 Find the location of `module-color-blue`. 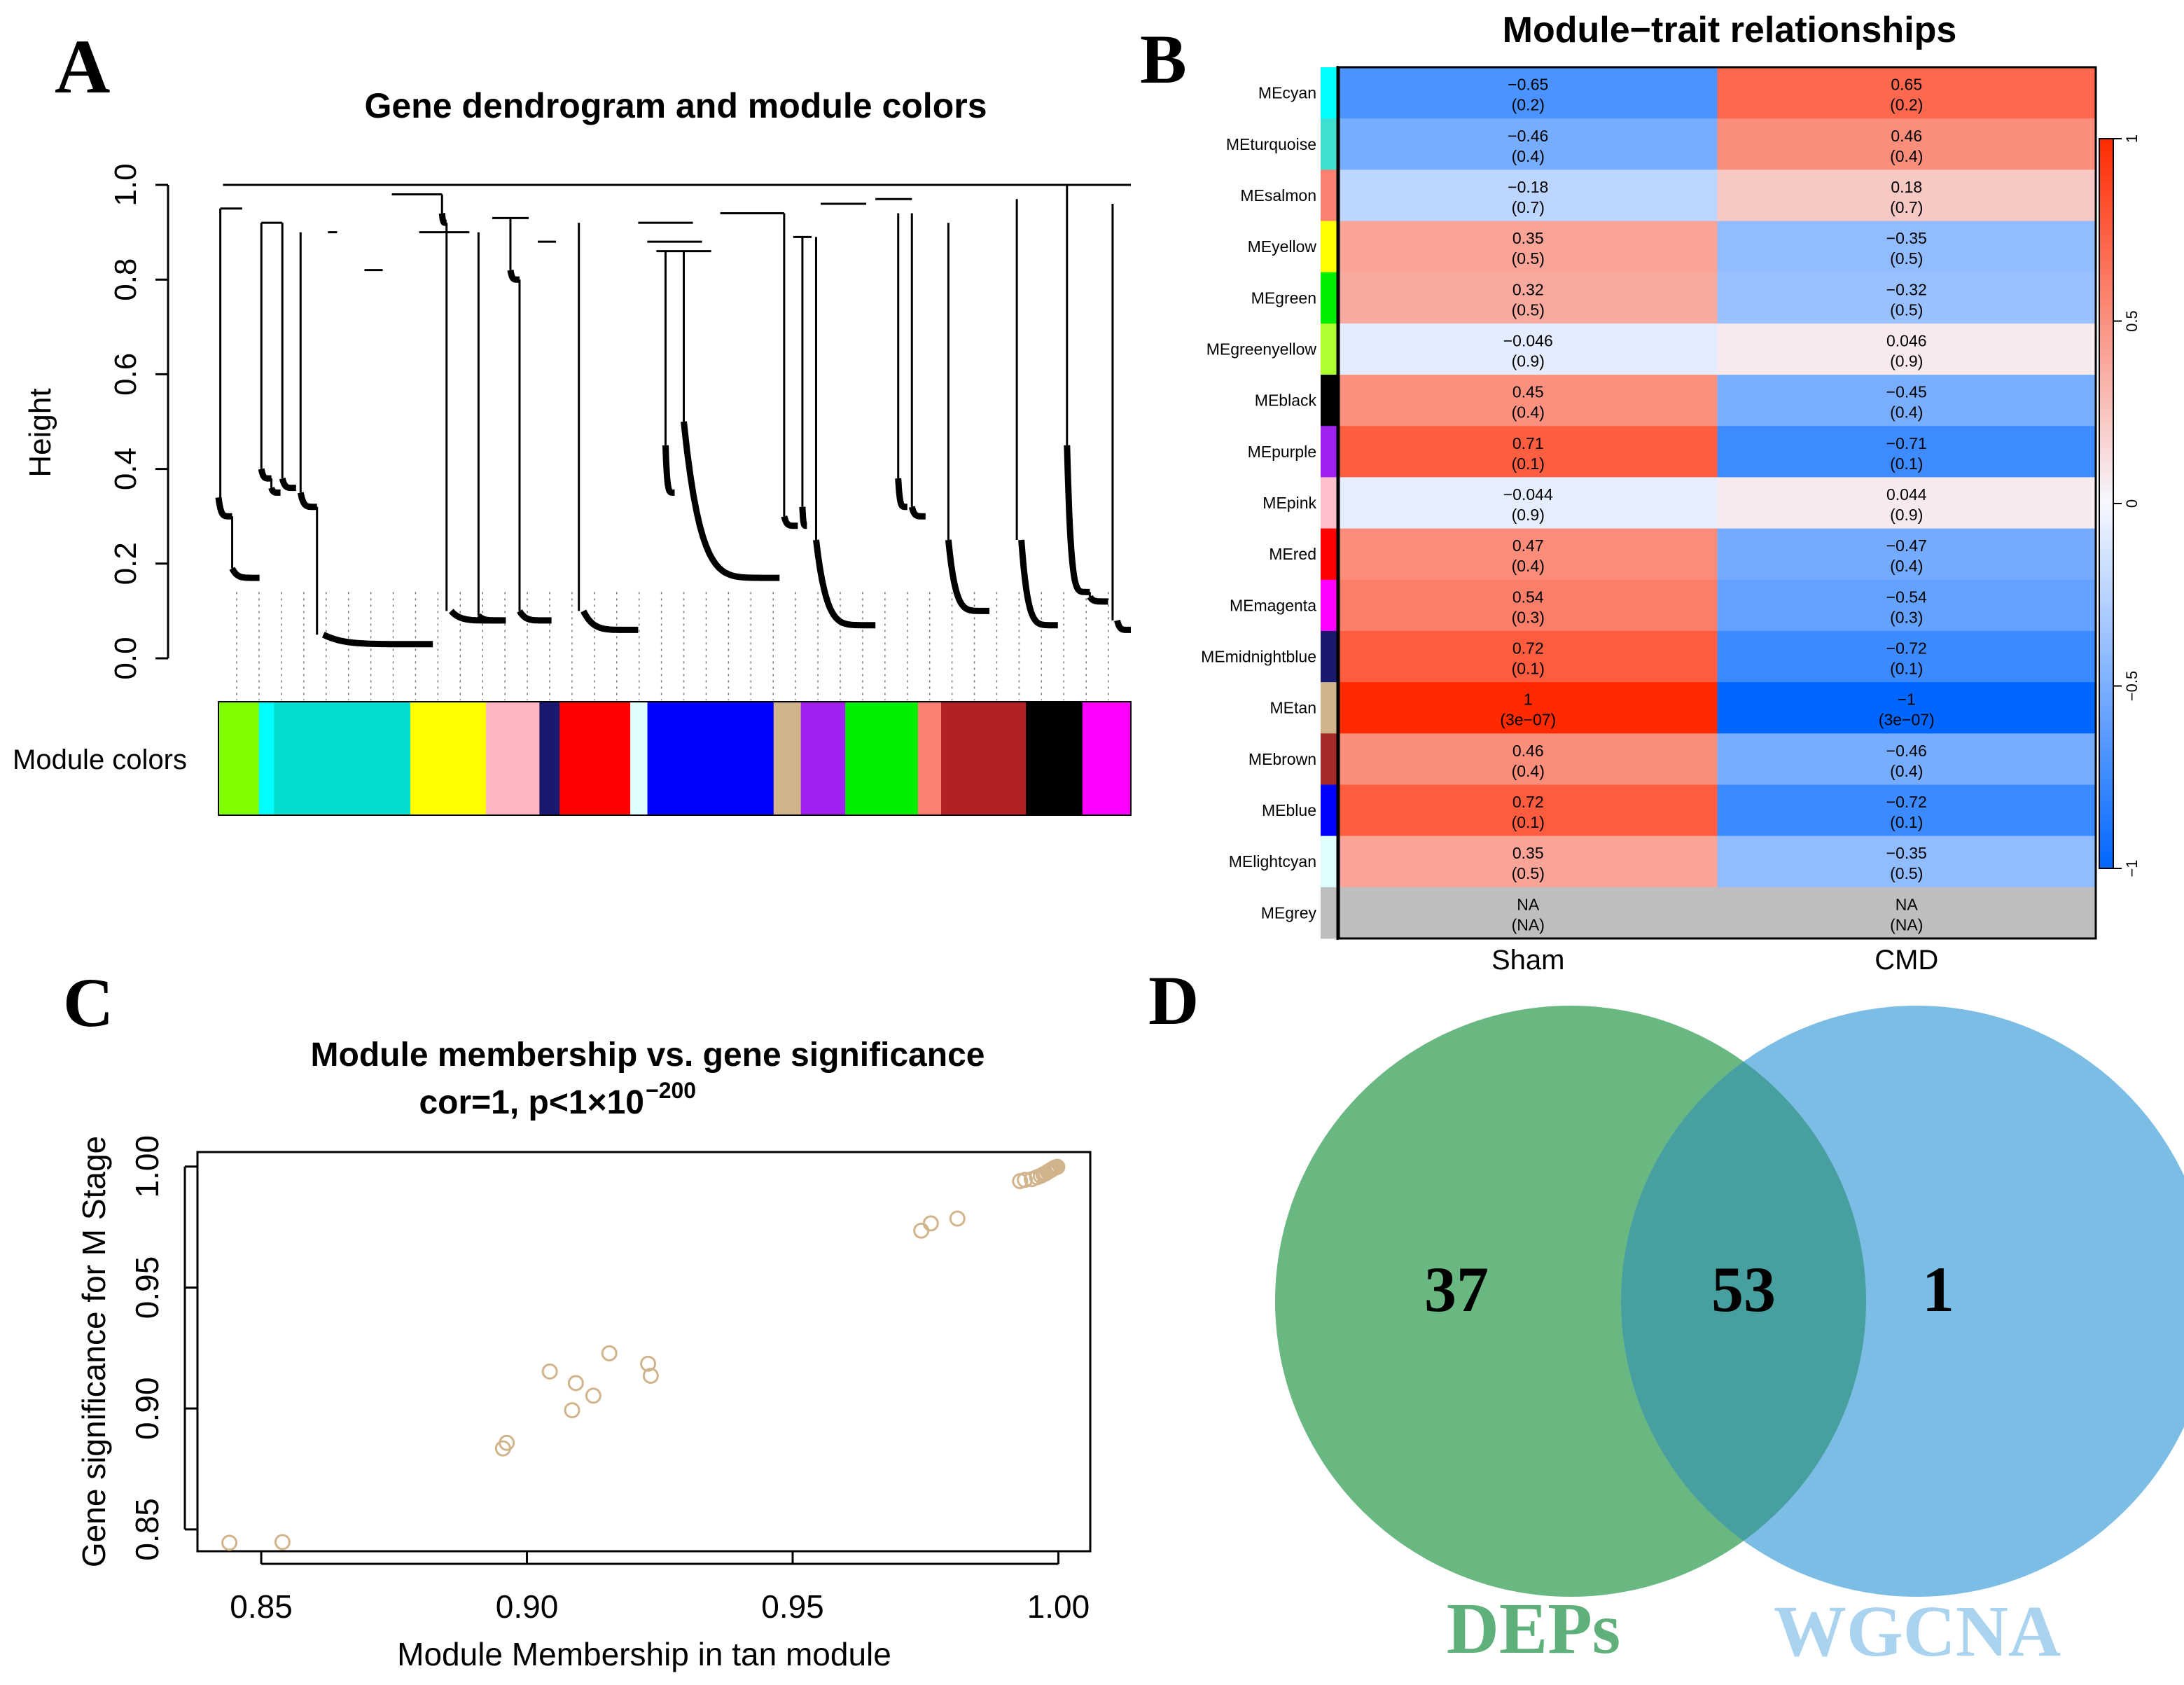

module-color-blue is located at coordinates (710, 758).